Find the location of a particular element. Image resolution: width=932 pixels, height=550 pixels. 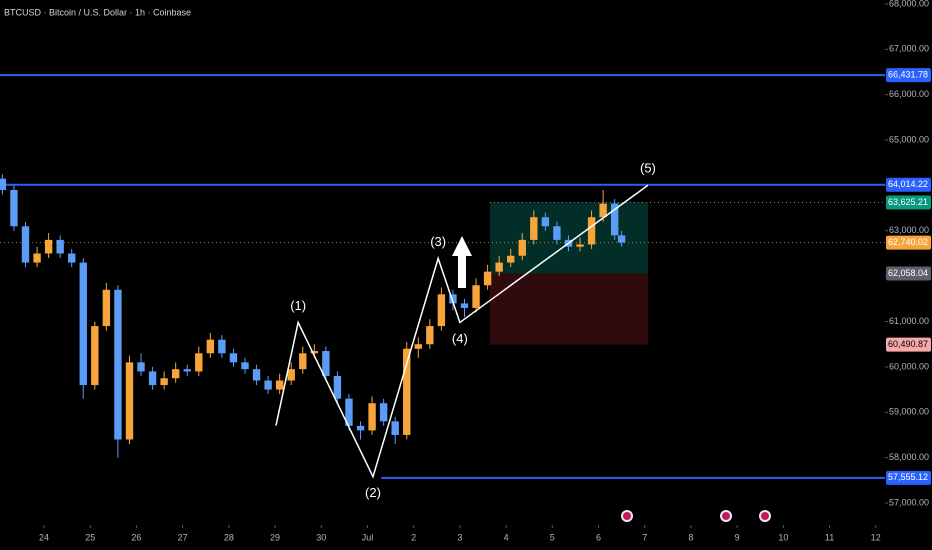

wave-label: (5) is located at coordinates (648, 168).